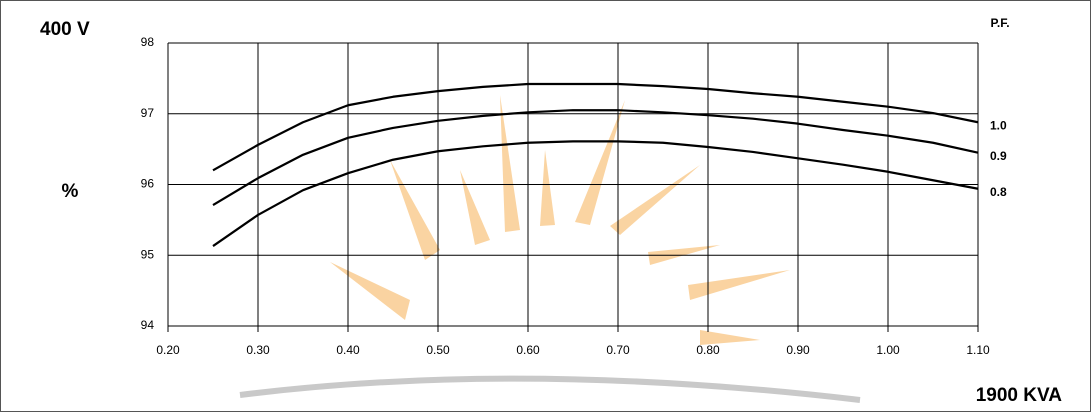 The height and width of the screenshot is (412, 1091). What do you see at coordinates (978, 350) in the screenshot?
I see `x-tick-label: 1.10` at bounding box center [978, 350].